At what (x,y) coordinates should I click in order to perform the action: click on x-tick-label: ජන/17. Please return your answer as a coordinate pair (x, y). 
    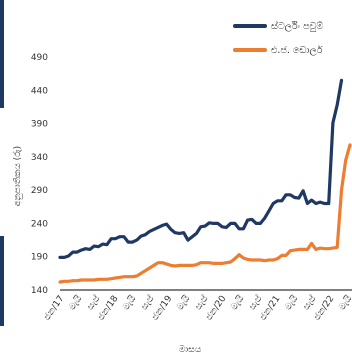
    Looking at the image, I should click on (54, 308).